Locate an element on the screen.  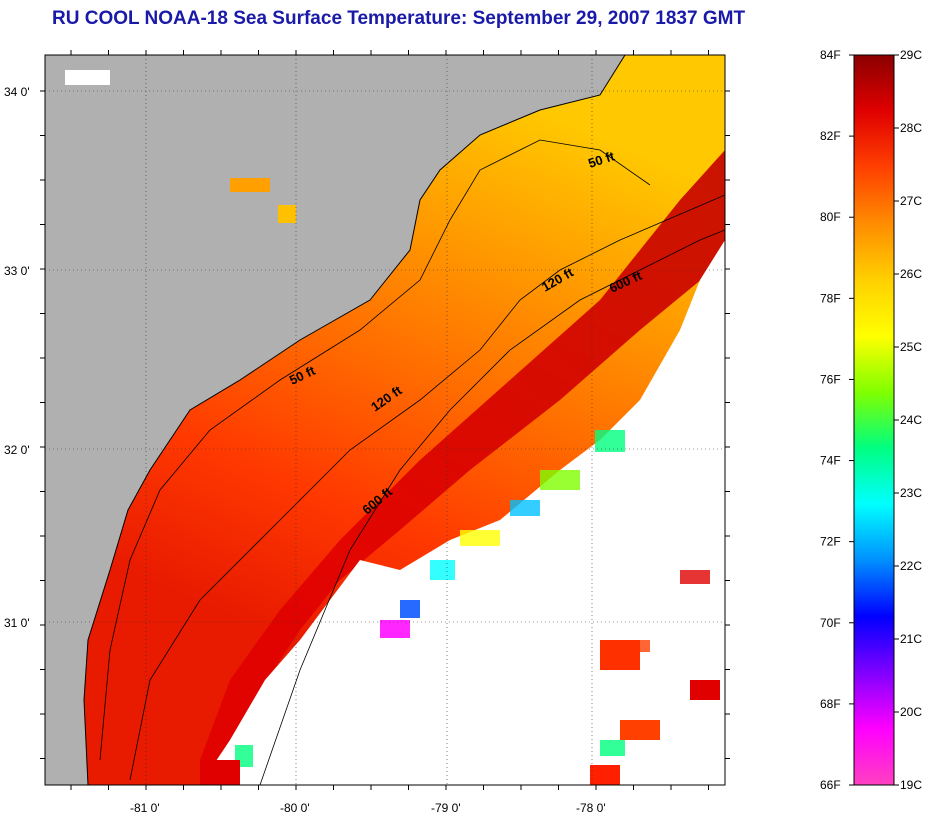
colorbar-label-f: 68F is located at coordinates (830, 704).